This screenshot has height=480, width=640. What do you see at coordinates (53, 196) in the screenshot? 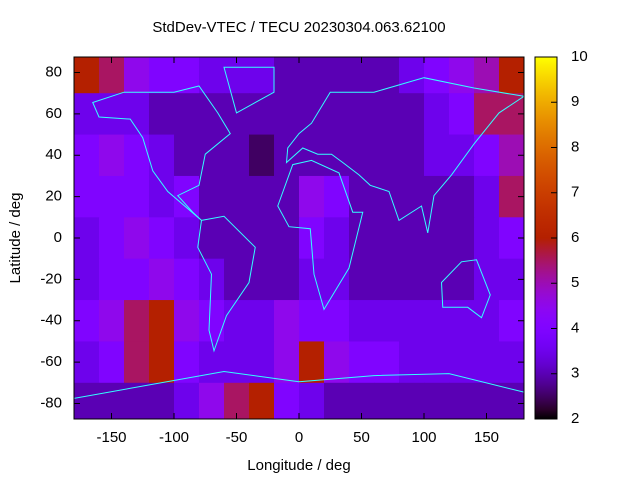
I see `y-tick-label: 20` at bounding box center [53, 196].